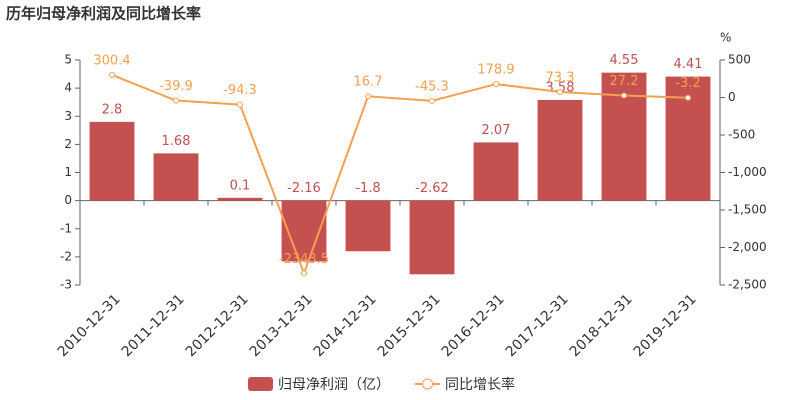  What do you see at coordinates (537, 325) in the screenshot?
I see `x-tick-label: 2017-12-31` at bounding box center [537, 325].